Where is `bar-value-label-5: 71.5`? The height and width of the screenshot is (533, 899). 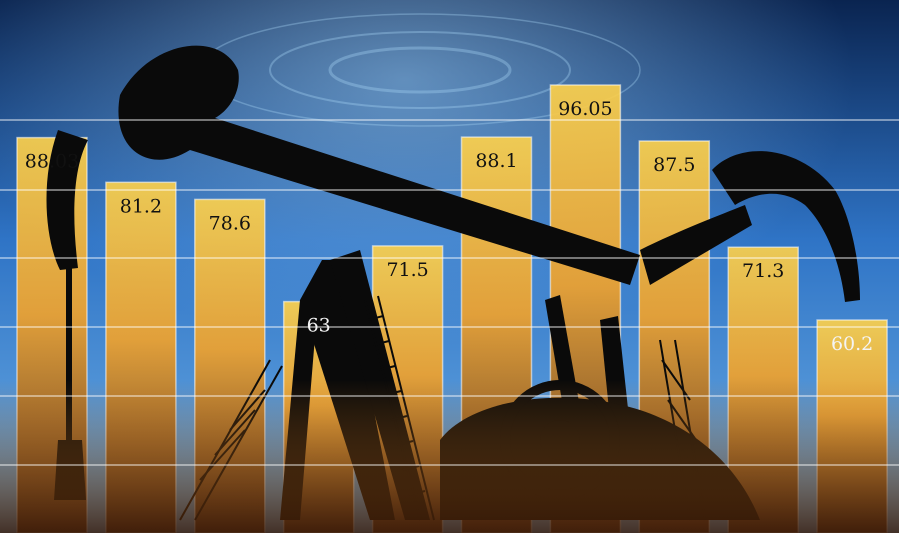 bar-value-label-5: 71.5 is located at coordinates (407, 270).